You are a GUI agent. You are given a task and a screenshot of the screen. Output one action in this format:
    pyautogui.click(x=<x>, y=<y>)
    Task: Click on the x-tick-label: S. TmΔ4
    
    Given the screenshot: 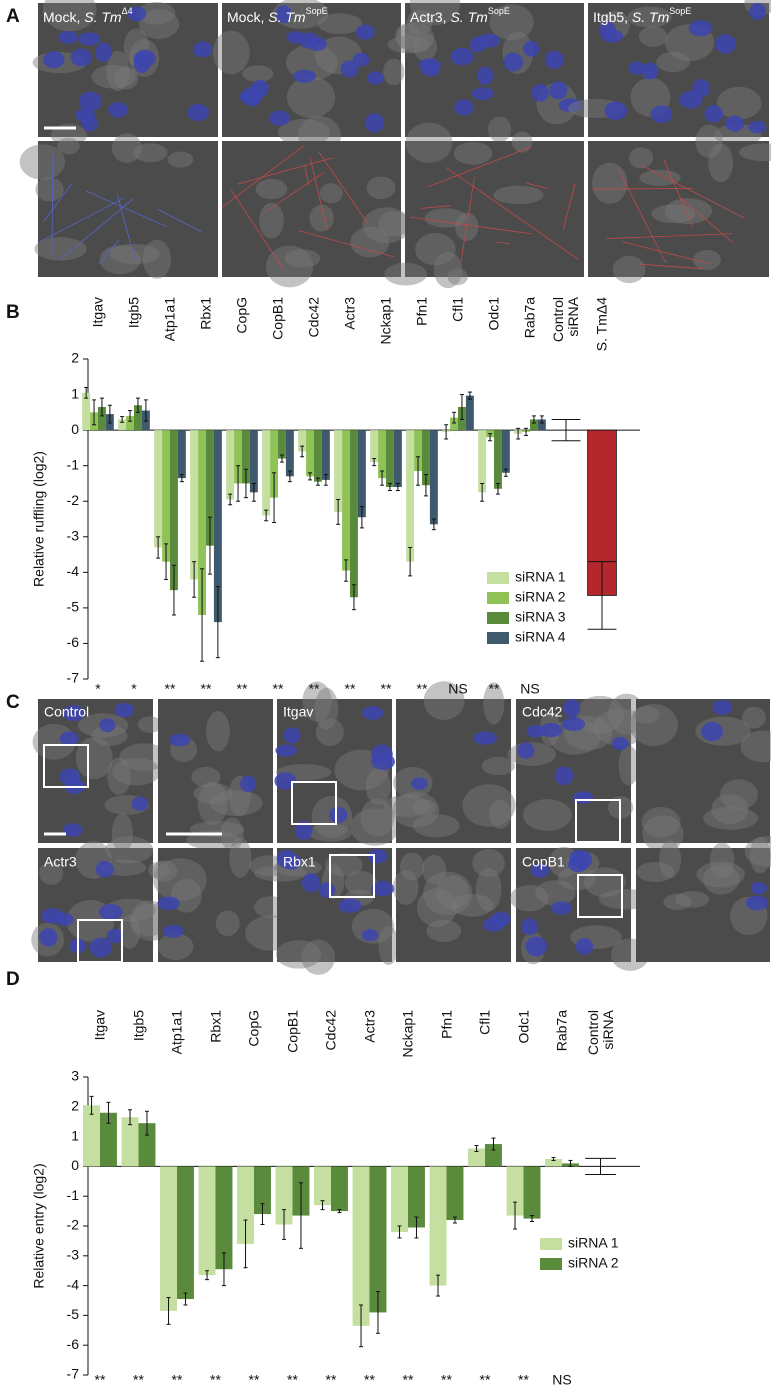 What is the action you would take?
    pyautogui.click(x=601, y=324)
    